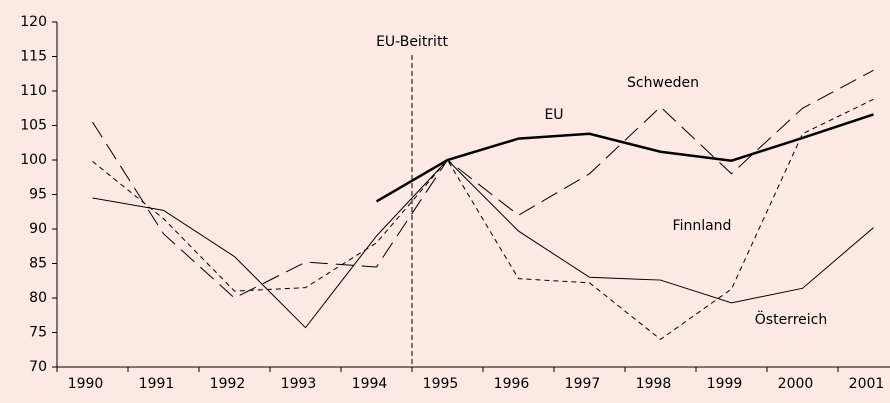 Image resolution: width=890 pixels, height=403 pixels. Describe the element at coordinates (33, 57) in the screenshot. I see `y-tick-label: 115` at that location.